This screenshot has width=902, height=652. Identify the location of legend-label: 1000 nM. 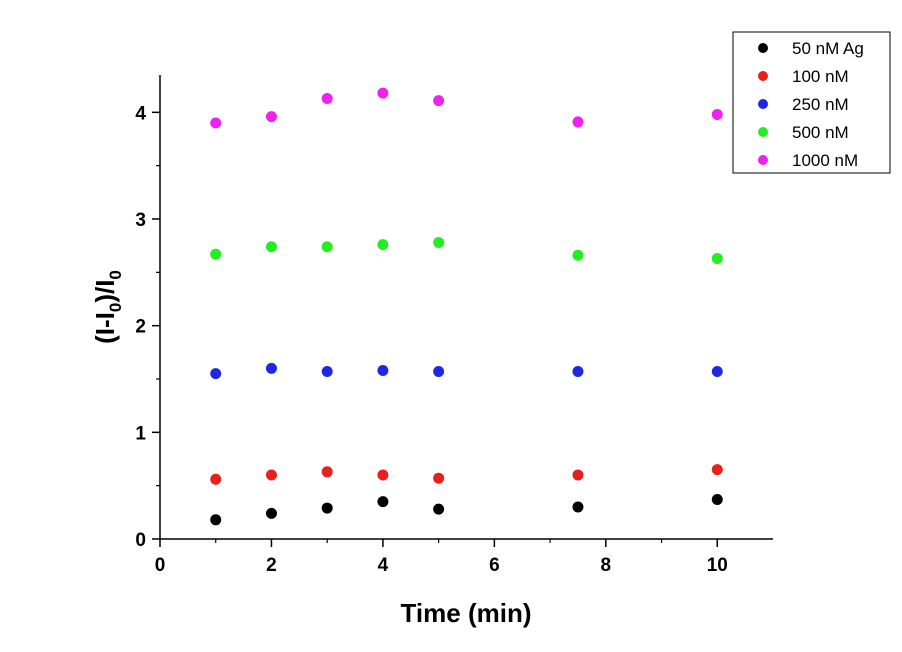
(825, 160).